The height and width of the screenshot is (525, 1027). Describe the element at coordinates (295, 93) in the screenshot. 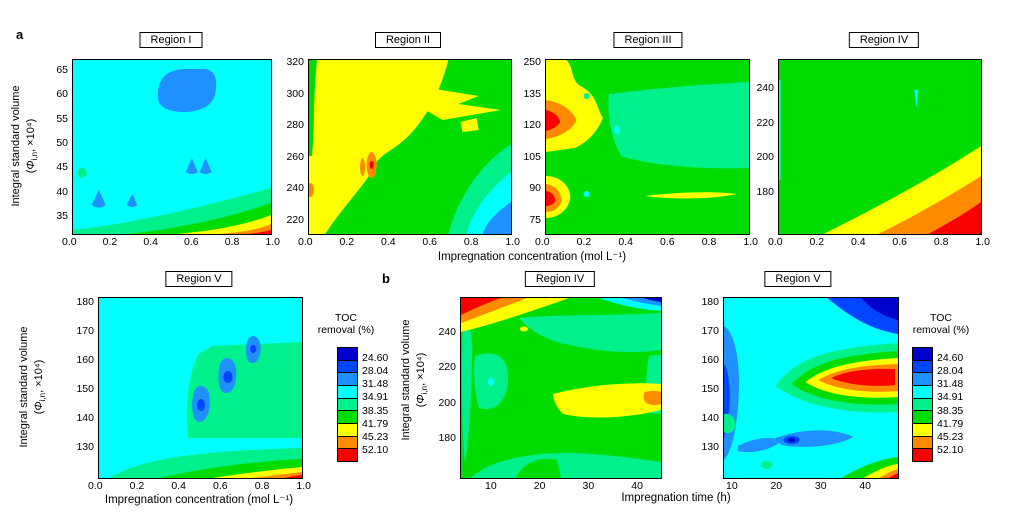

I see `tick-label: 300` at that location.